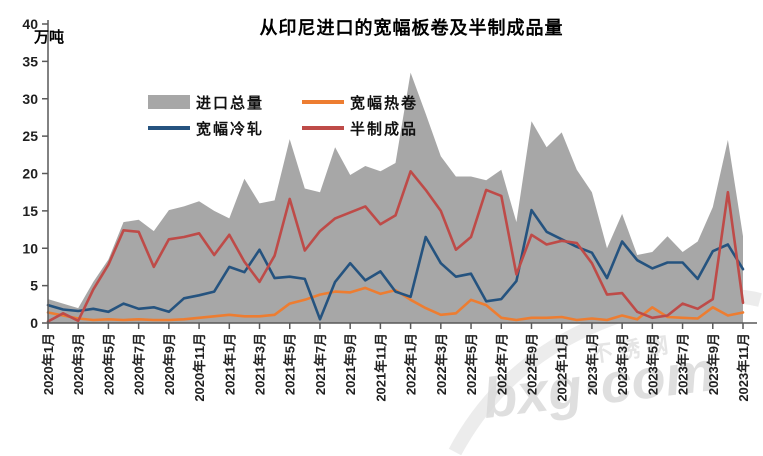 Image resolution: width=763 pixels, height=456 pixels. What do you see at coordinates (139, 364) in the screenshot?
I see `x-tick-label: 2020年7月` at bounding box center [139, 364].